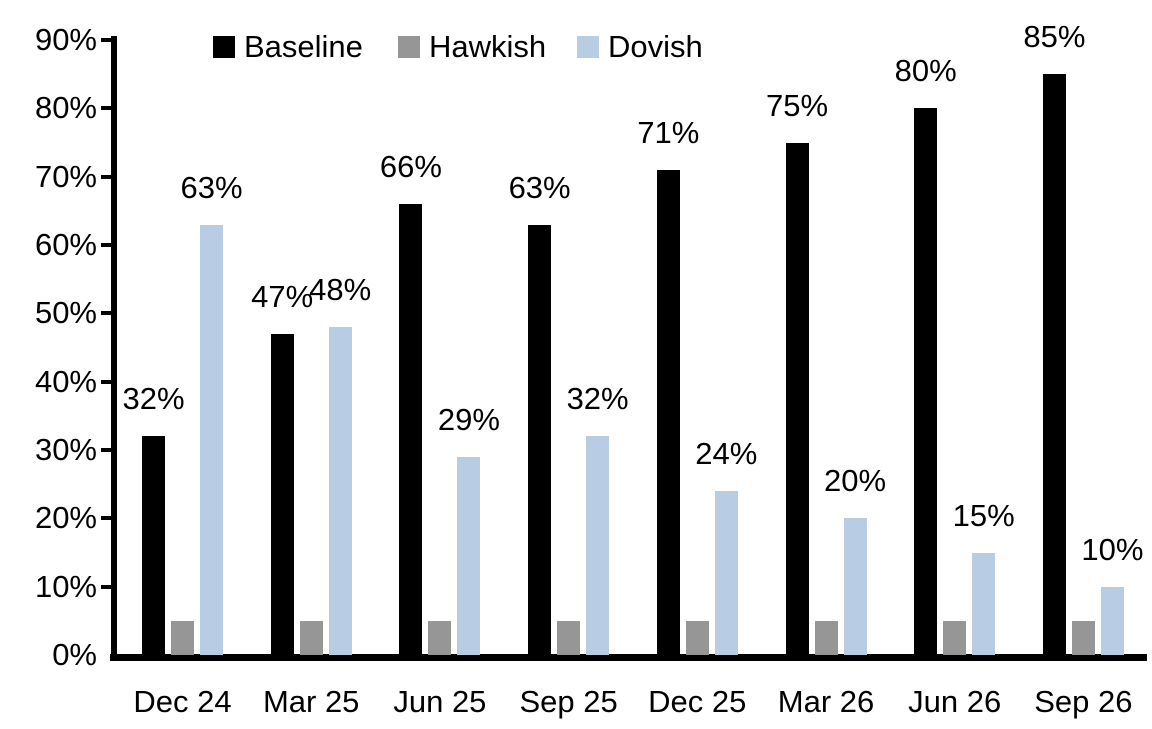  I want to click on data-label-baseline-mar-26: 75%, so click(797, 105).